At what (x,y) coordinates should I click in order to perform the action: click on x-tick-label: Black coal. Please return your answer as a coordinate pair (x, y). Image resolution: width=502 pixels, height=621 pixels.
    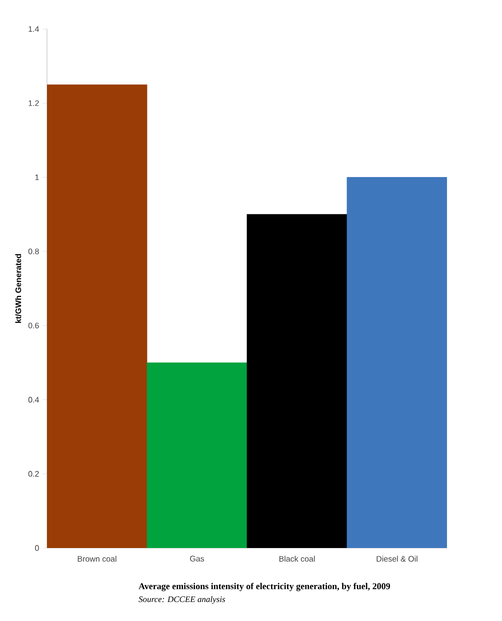
    Looking at the image, I should click on (297, 559).